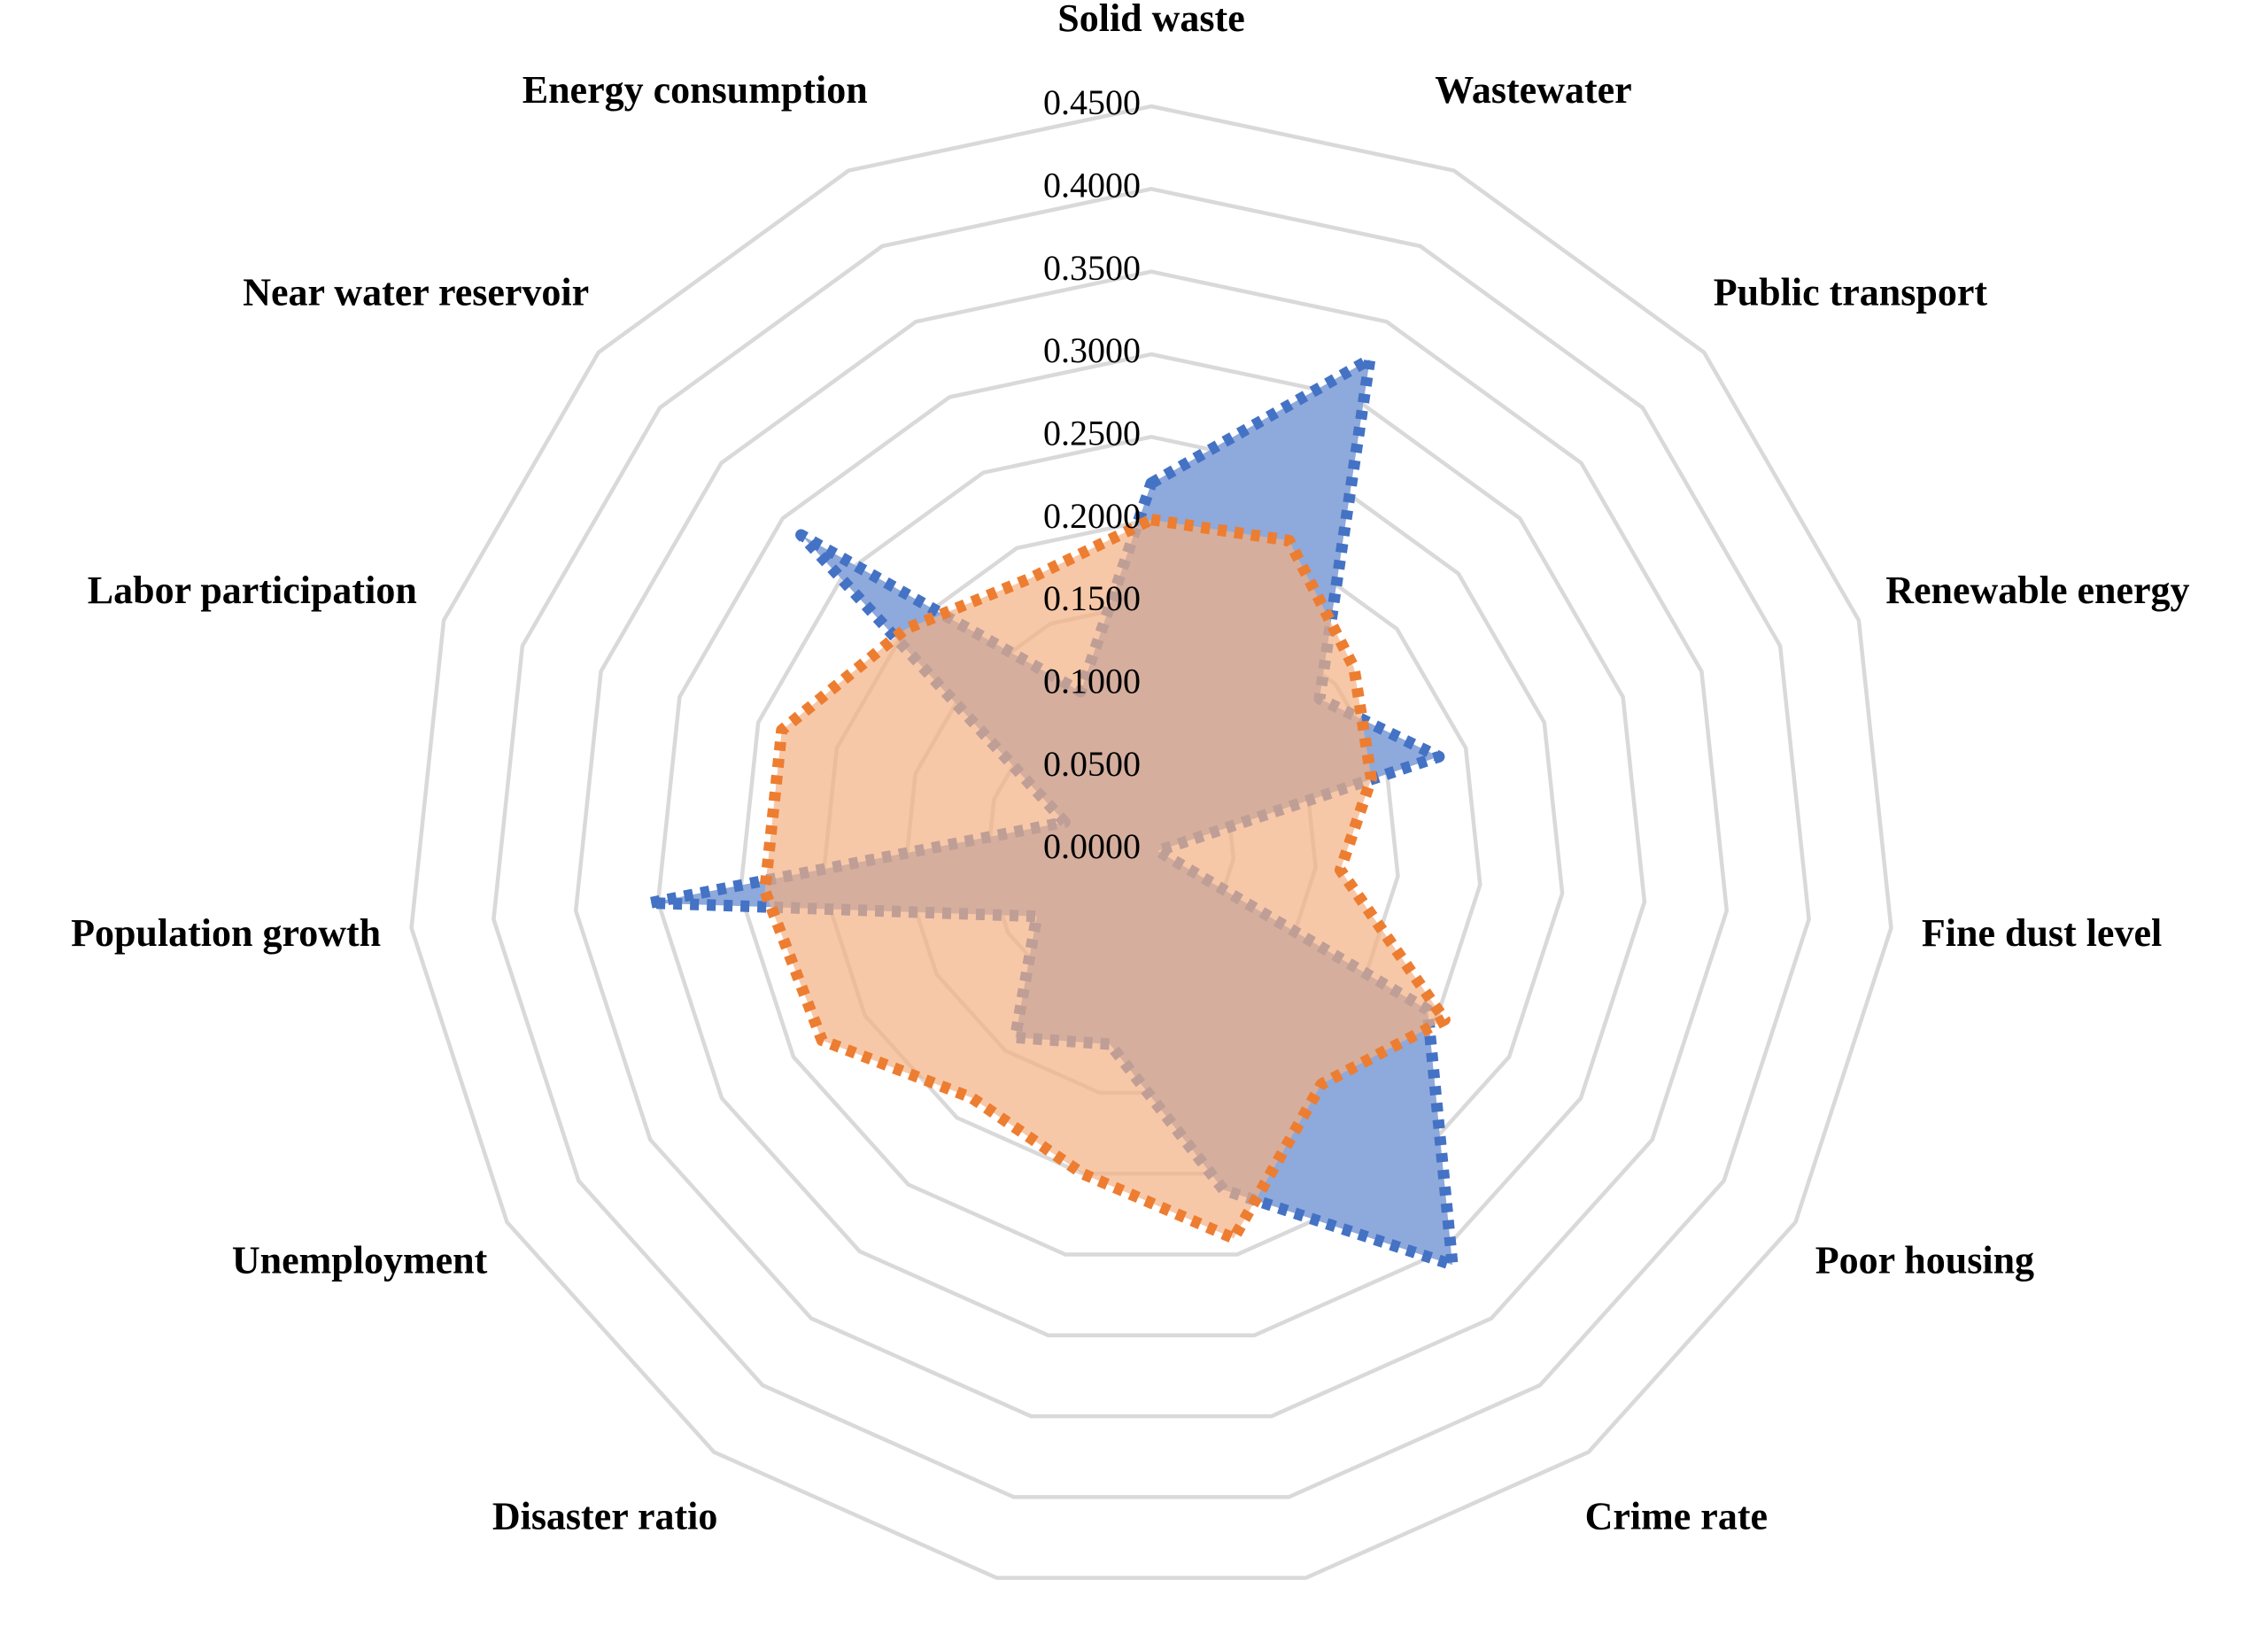 The image size is (2268, 1634). What do you see at coordinates (2037, 590) in the screenshot?
I see `category-label: Renewable energy` at bounding box center [2037, 590].